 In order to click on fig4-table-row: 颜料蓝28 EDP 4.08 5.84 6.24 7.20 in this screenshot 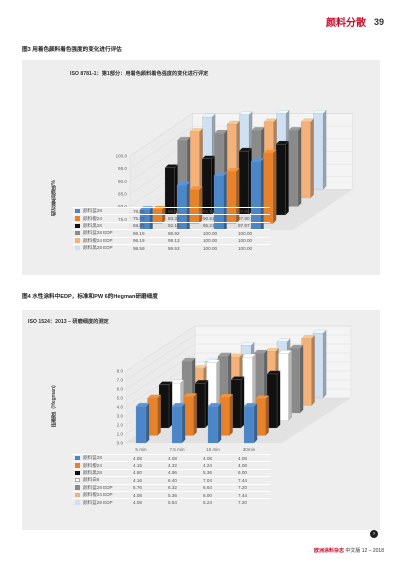, I will do `click(171, 502)`.